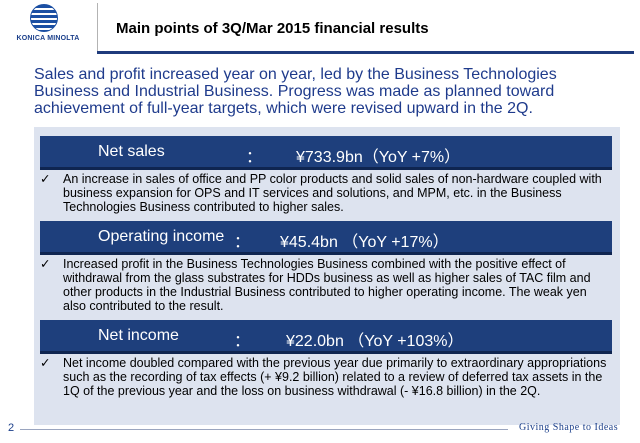  I want to click on page-number: 2, so click(11, 428).